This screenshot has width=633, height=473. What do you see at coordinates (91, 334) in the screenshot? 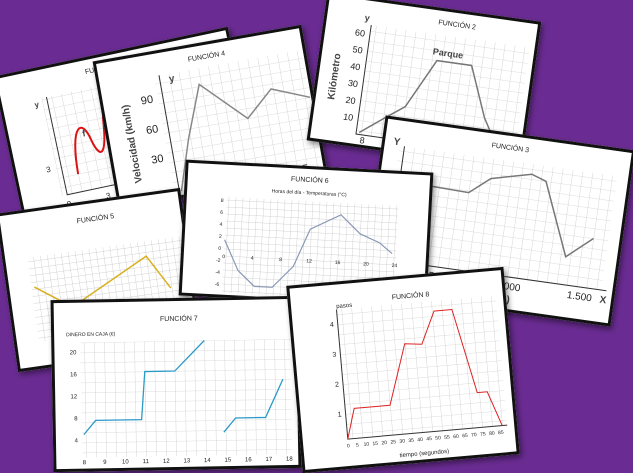
I see `y-label: DINERO EN CAJA (€)` at bounding box center [91, 334].